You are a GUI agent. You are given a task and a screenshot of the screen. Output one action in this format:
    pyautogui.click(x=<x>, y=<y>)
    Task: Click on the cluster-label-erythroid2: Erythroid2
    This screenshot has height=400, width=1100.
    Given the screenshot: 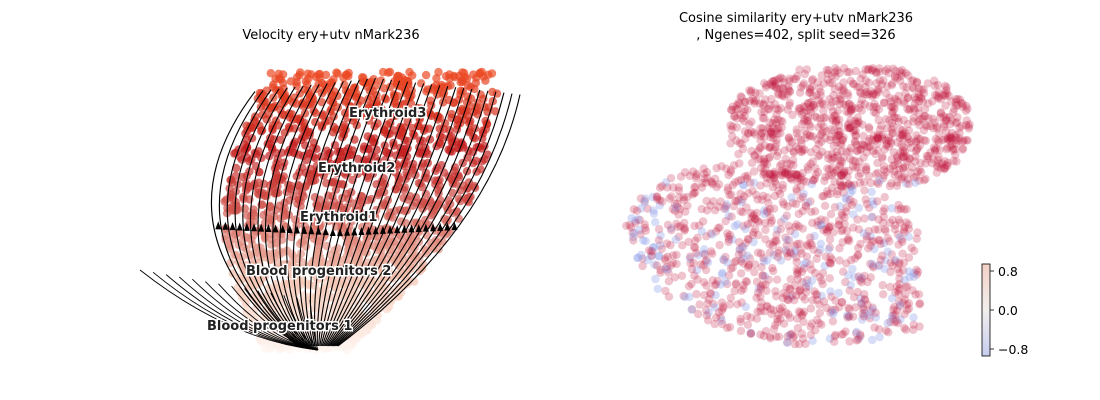 What is the action you would take?
    pyautogui.click(x=356, y=168)
    